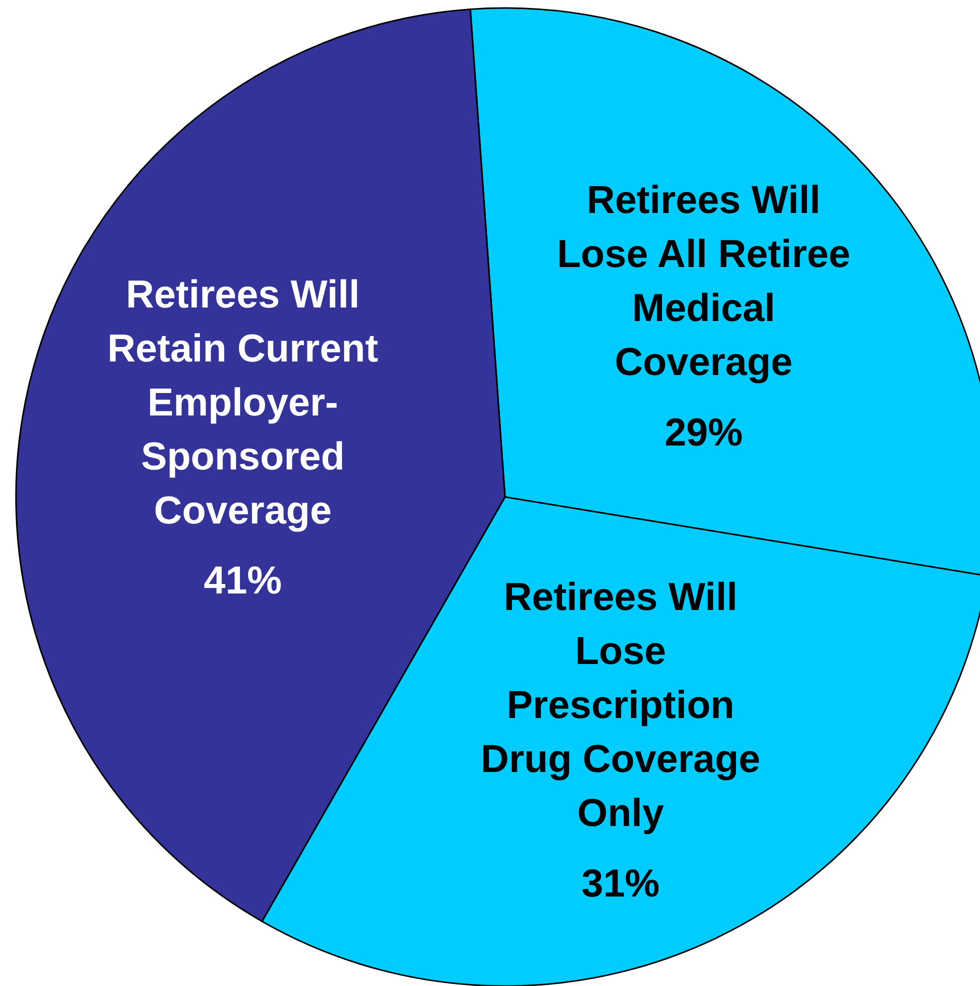 The height and width of the screenshot is (986, 980). What do you see at coordinates (621, 884) in the screenshot?
I see `data-label: 31%` at bounding box center [621, 884].